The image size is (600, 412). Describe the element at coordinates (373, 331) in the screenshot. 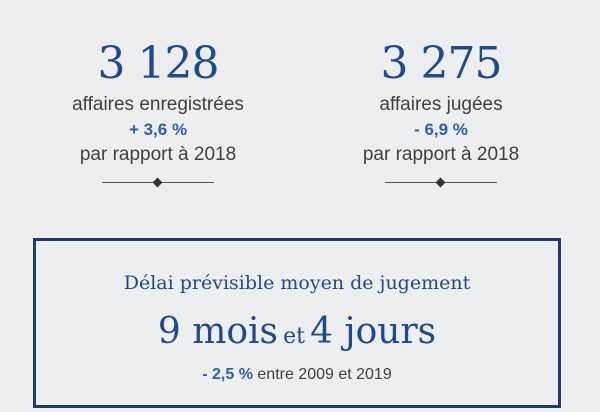

I see `delay-days: 4 jours` at that location.